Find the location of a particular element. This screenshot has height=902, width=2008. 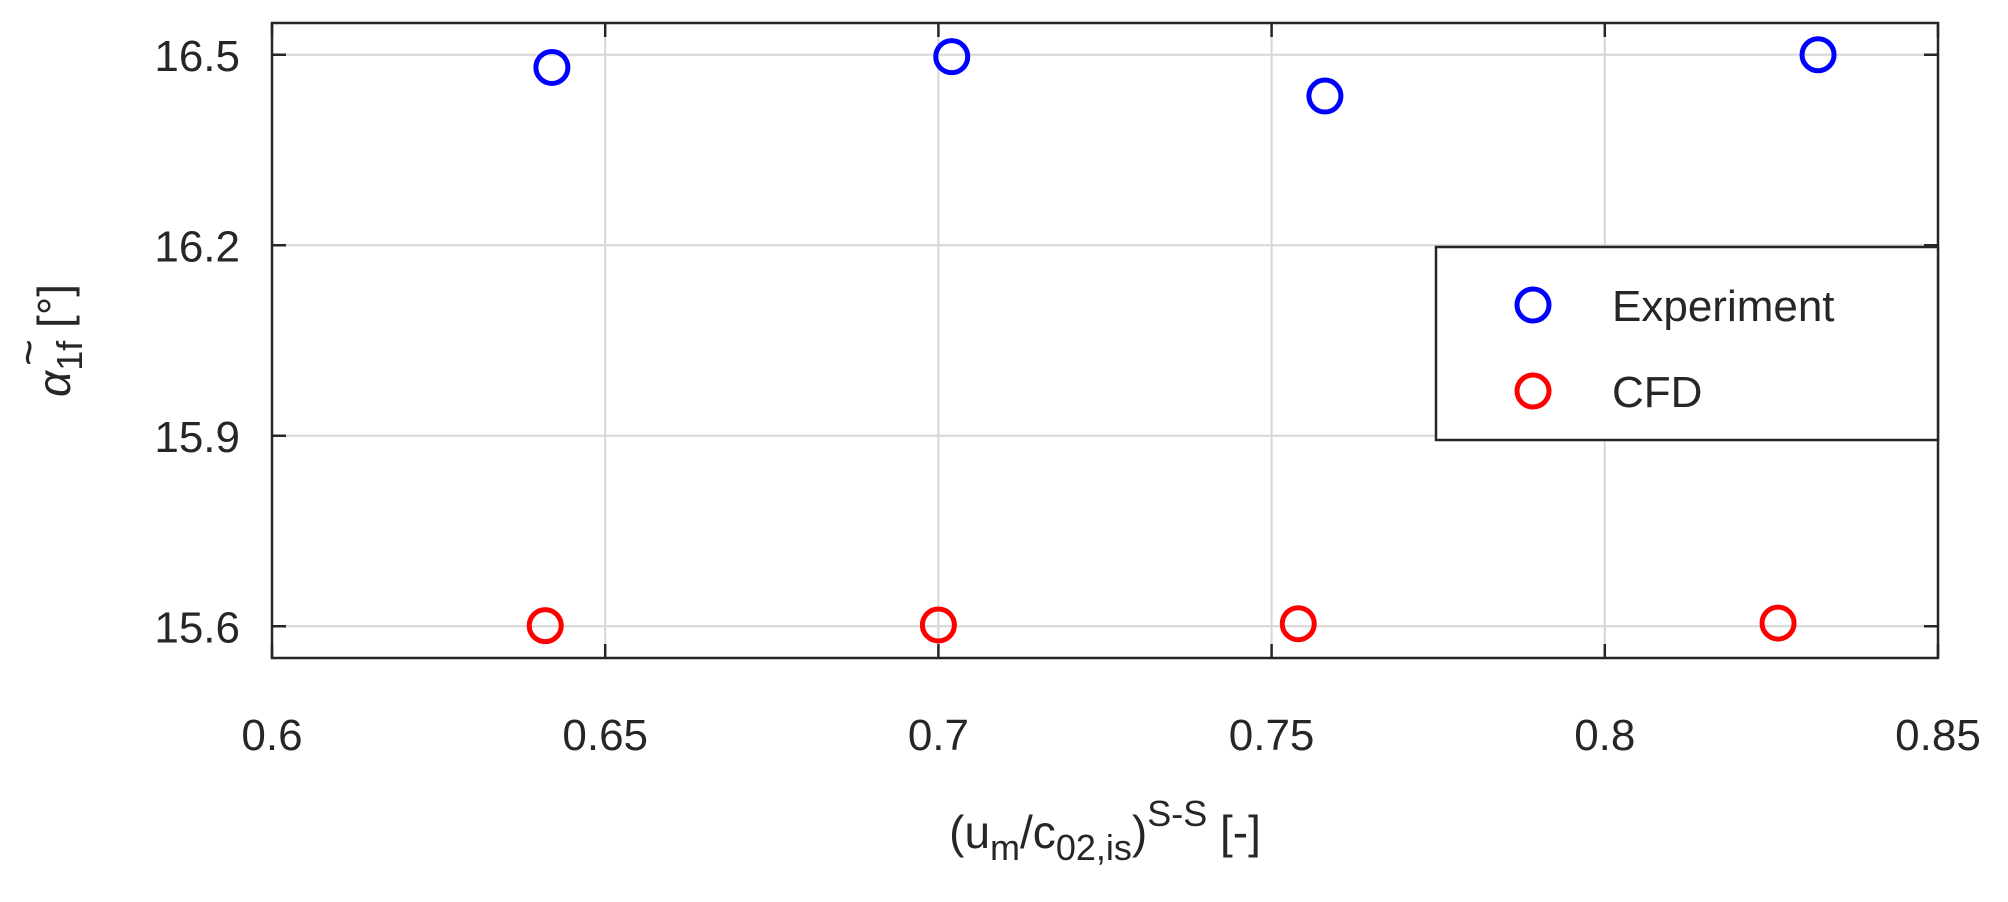

x-label-base: (u is located at coordinates (969, 832).